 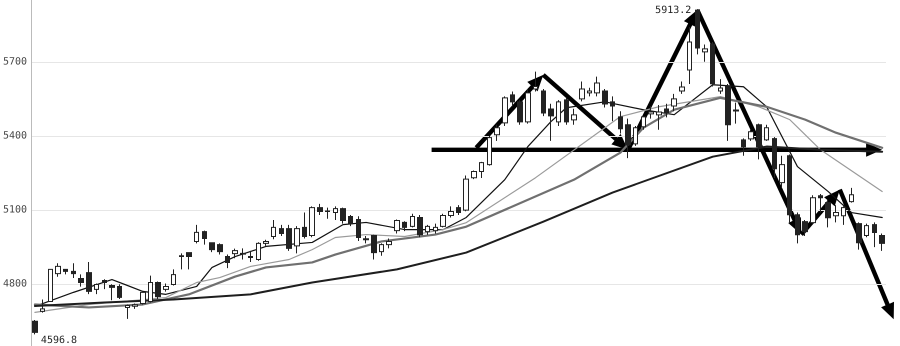 What do you see at coordinates (673, 10) in the screenshot?
I see `annotation: 5913.2` at bounding box center [673, 10].